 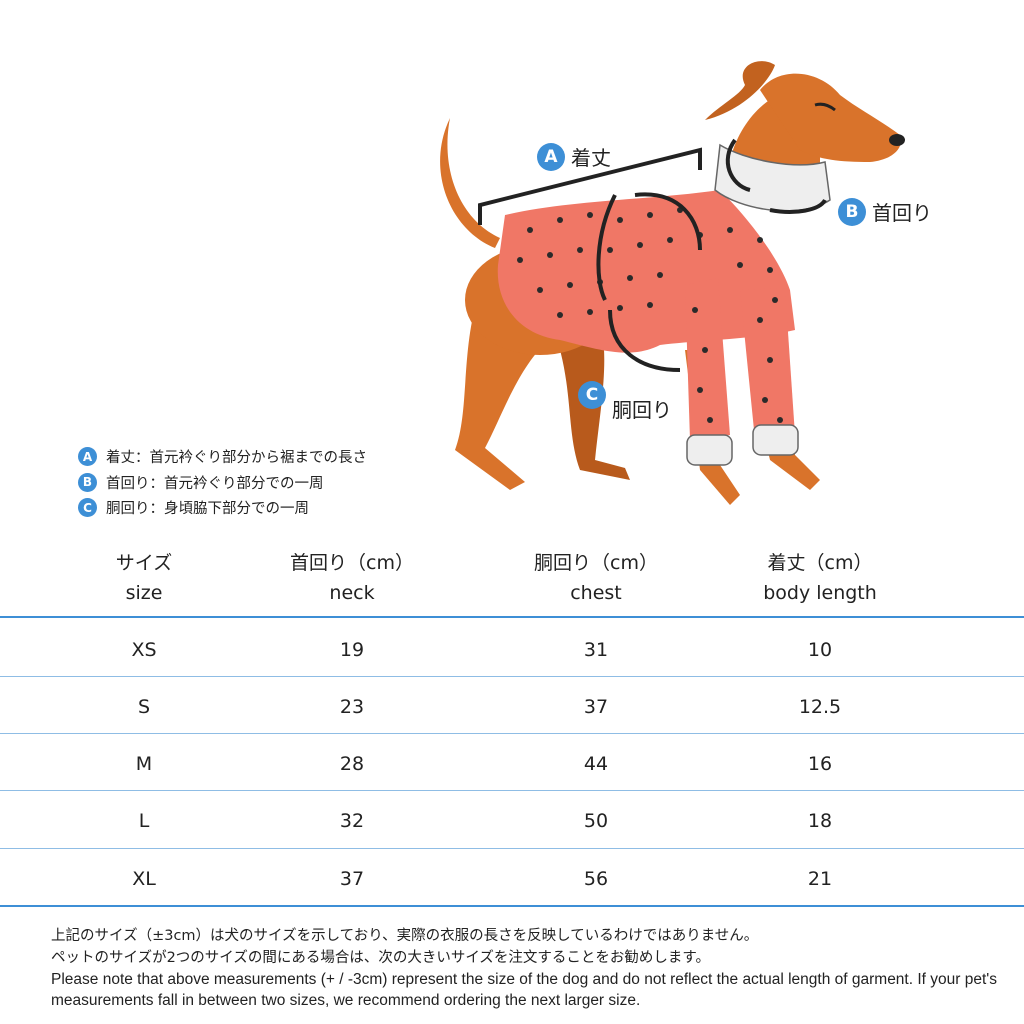 What do you see at coordinates (352, 821) in the screenshot?
I see `cell-neck: 32` at bounding box center [352, 821].